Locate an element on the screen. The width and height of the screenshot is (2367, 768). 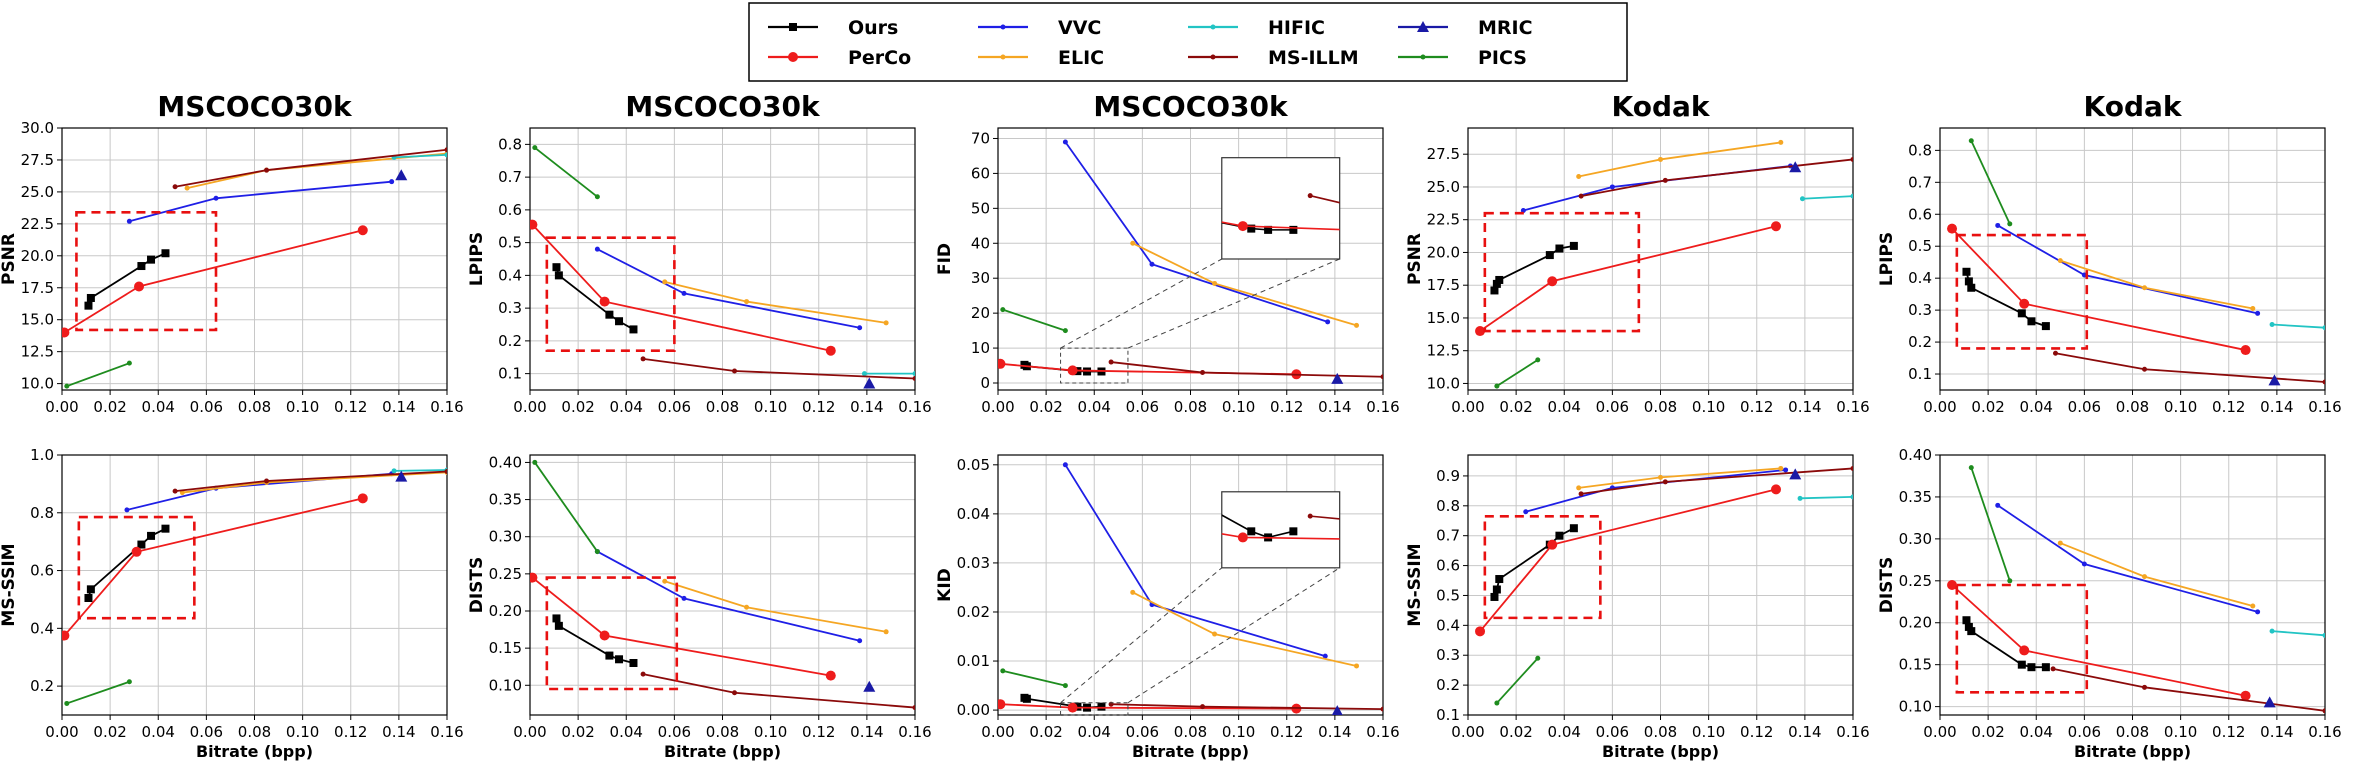
legend-label-hific: HIFIC is located at coordinates (1296, 28).